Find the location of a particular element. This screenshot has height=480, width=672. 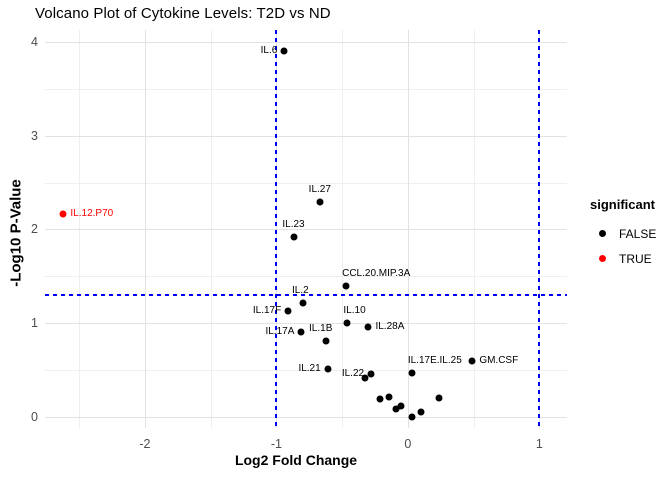

data-point-label: CCL.20.MIP.3A is located at coordinates (376, 273).